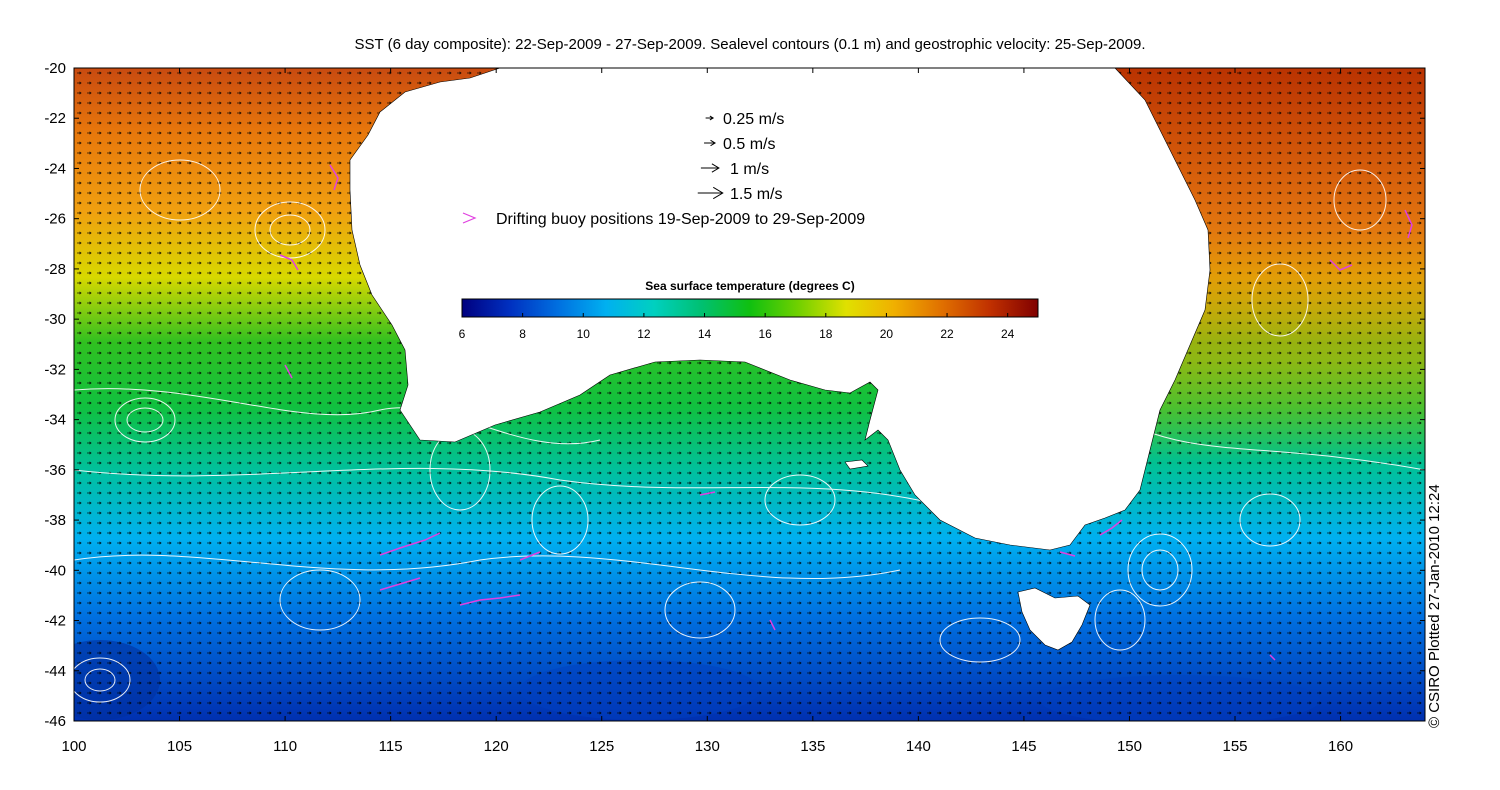 This screenshot has width=1500, height=790. What do you see at coordinates (391, 746) in the screenshot?
I see `x-tick-label: 115` at bounding box center [391, 746].